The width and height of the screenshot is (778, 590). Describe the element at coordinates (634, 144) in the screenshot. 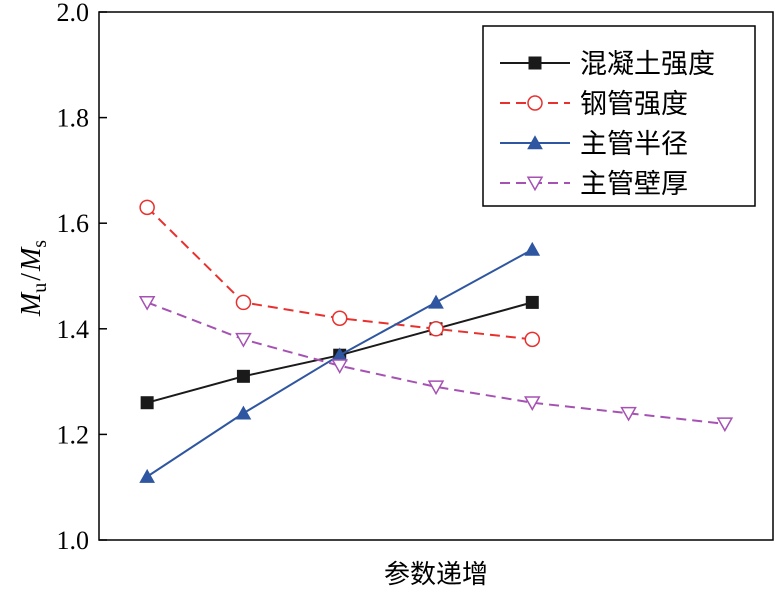

I see `legend-label: 主管半径` at that location.